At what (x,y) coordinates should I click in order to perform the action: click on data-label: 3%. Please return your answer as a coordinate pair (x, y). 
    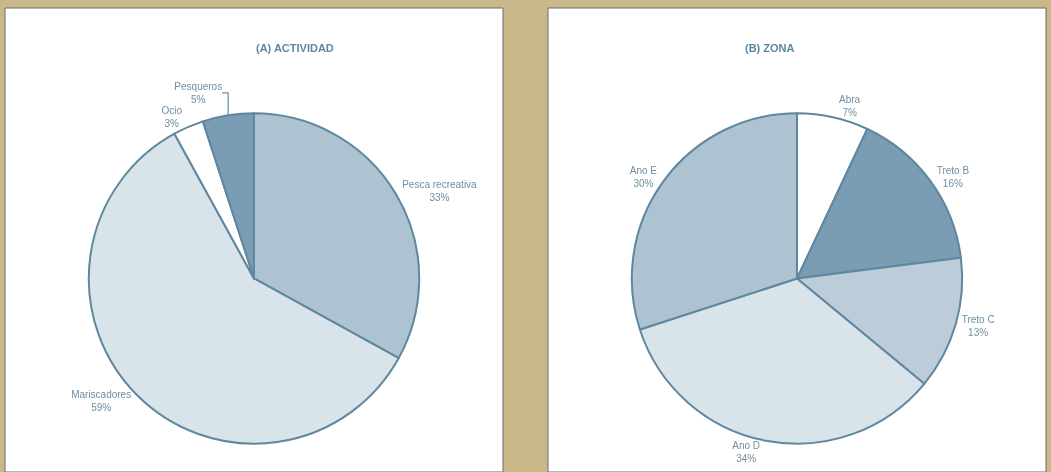
    Looking at the image, I should click on (172, 123).